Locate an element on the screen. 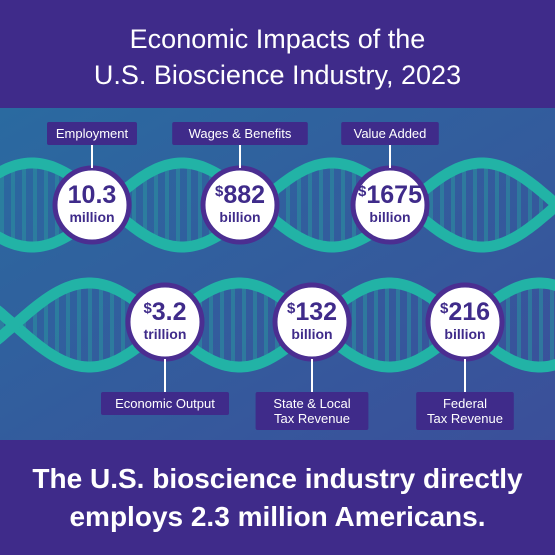 The height and width of the screenshot is (555, 555). stat-number: 3.2 is located at coordinates (169, 312).